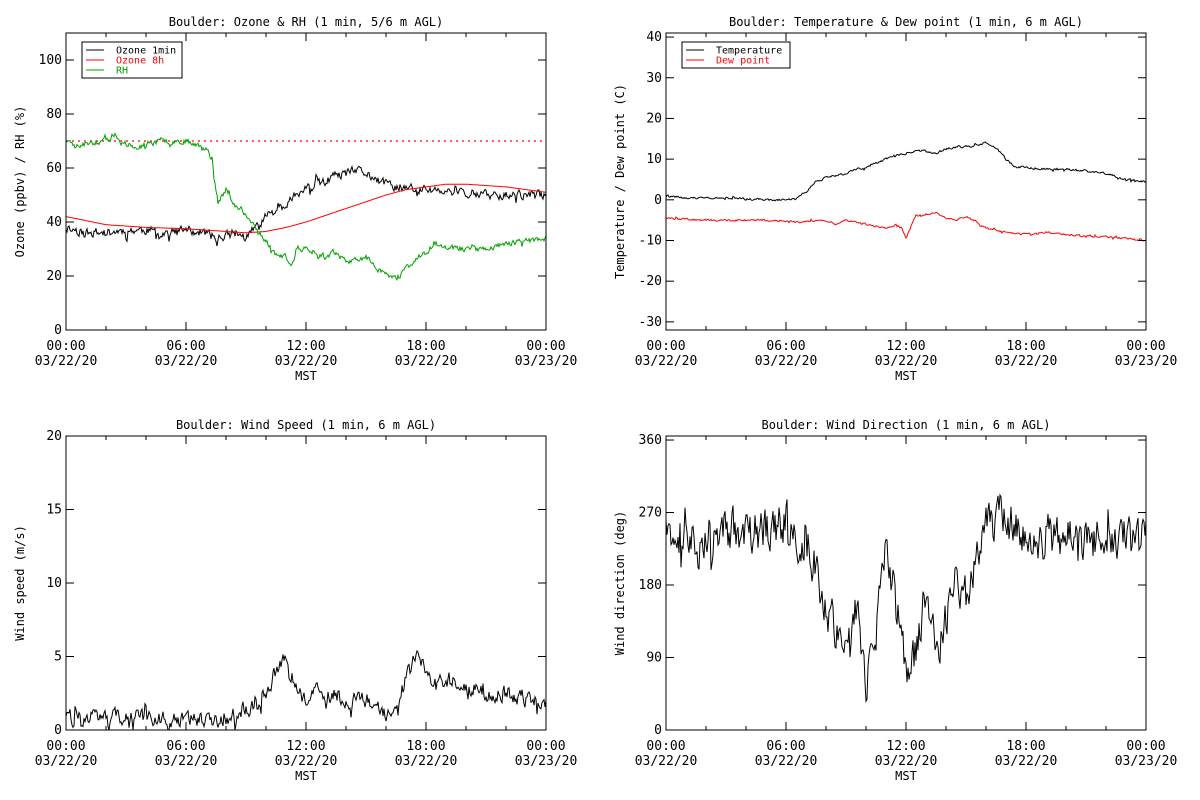  I want to click on y-tick-label: 100, so click(50, 60).